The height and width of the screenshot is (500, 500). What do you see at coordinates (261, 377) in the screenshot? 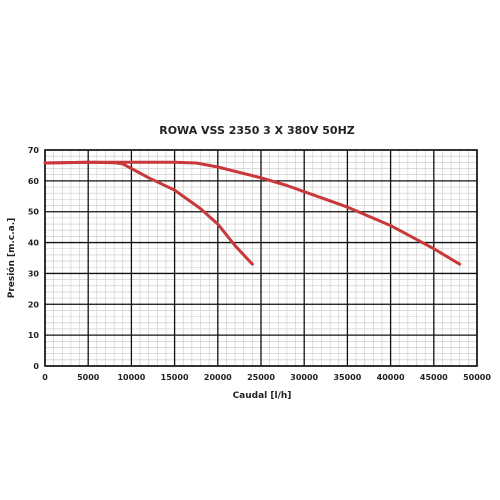
I see `x-tick-label: 25000` at bounding box center [261, 377].